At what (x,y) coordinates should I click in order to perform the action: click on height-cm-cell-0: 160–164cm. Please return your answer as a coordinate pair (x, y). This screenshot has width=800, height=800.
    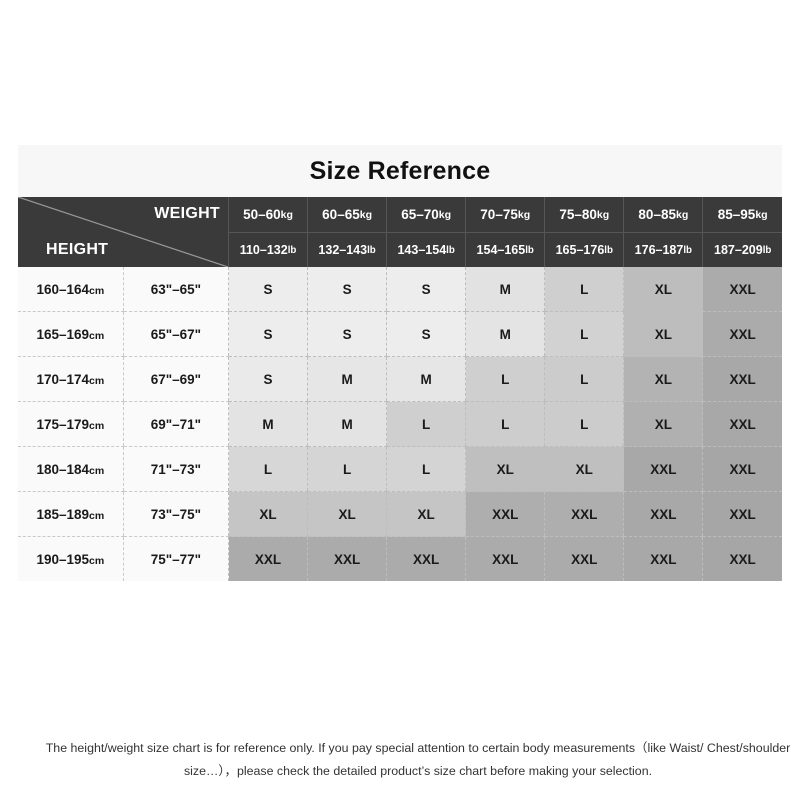
    Looking at the image, I should click on (71, 289).